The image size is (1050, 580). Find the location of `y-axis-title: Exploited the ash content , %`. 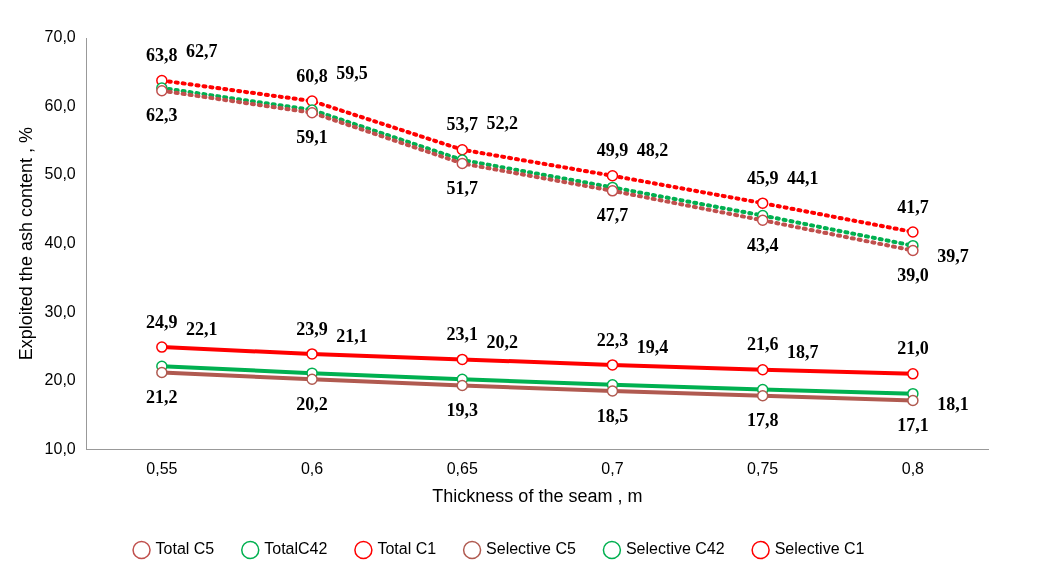

y-axis-title: Exploited the ash content , % is located at coordinates (25, 244).